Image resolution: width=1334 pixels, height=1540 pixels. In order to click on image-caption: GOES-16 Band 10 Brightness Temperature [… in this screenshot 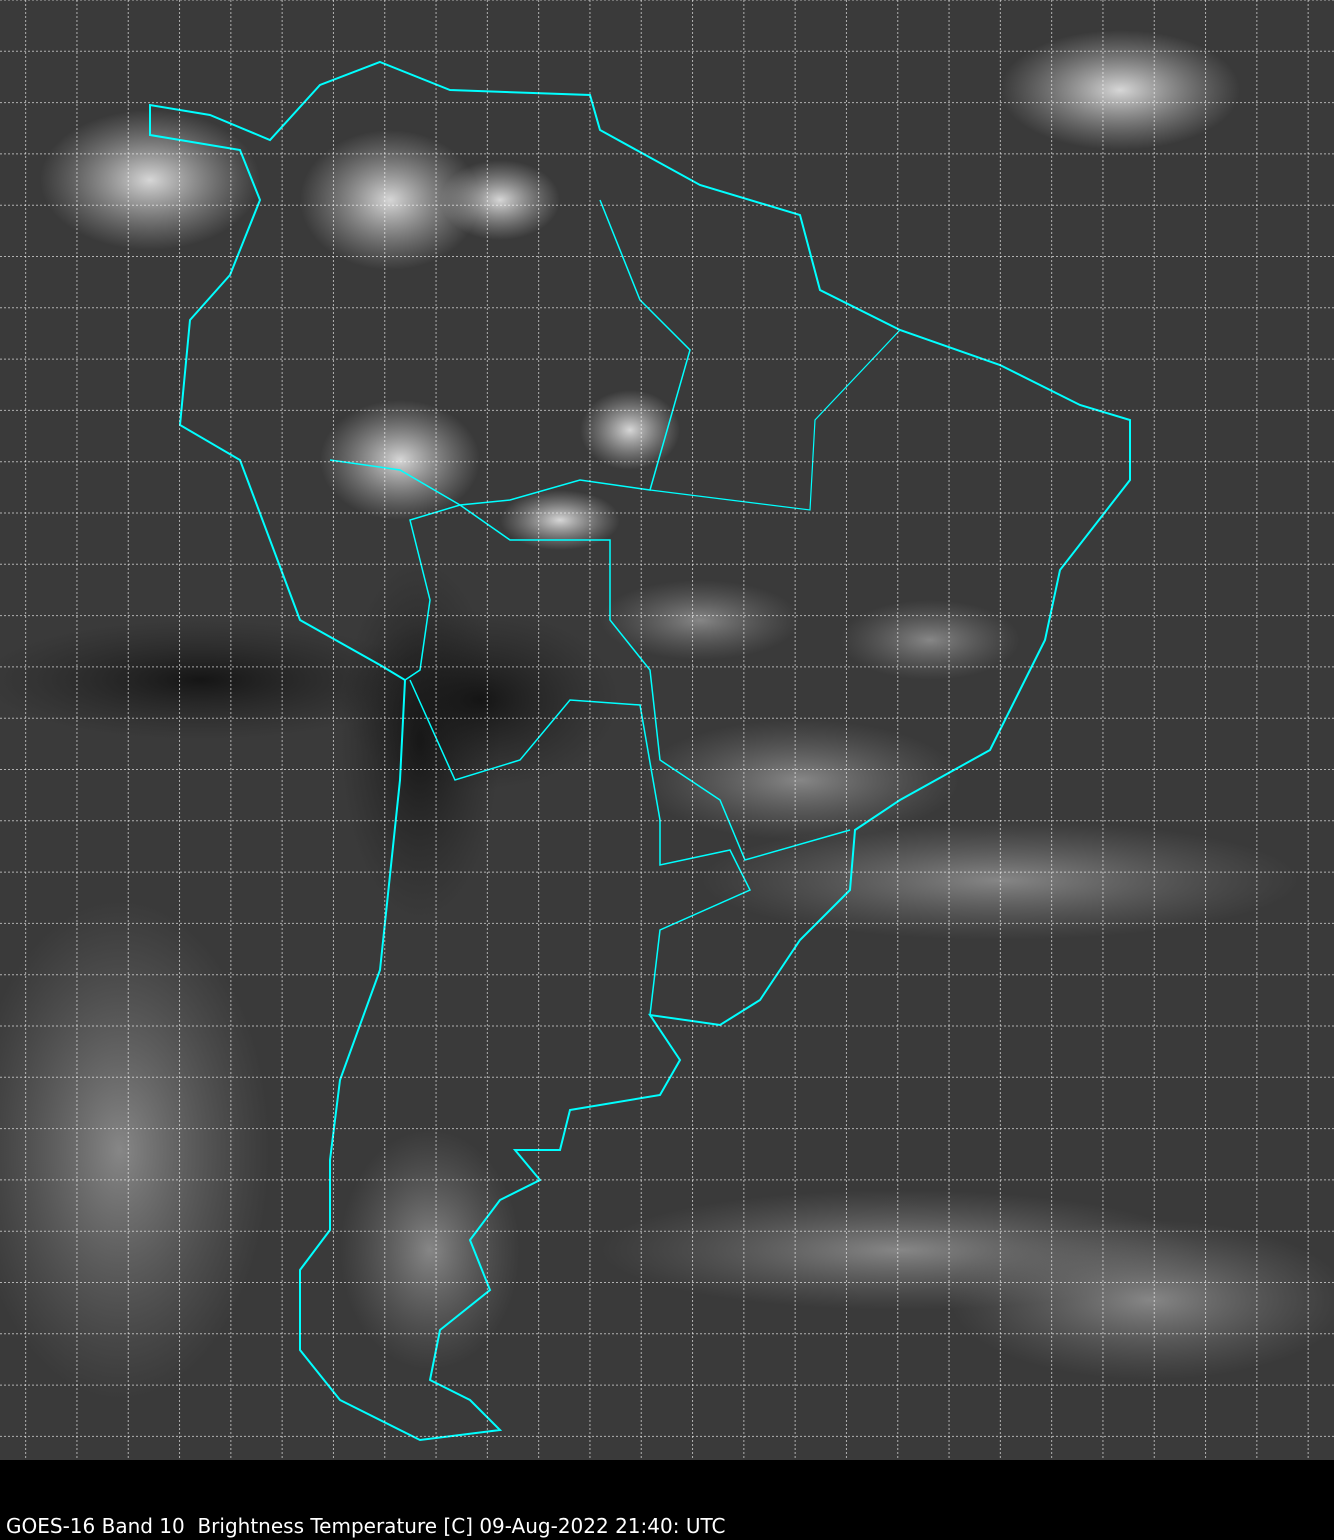, I will do `click(366, 1526)`.